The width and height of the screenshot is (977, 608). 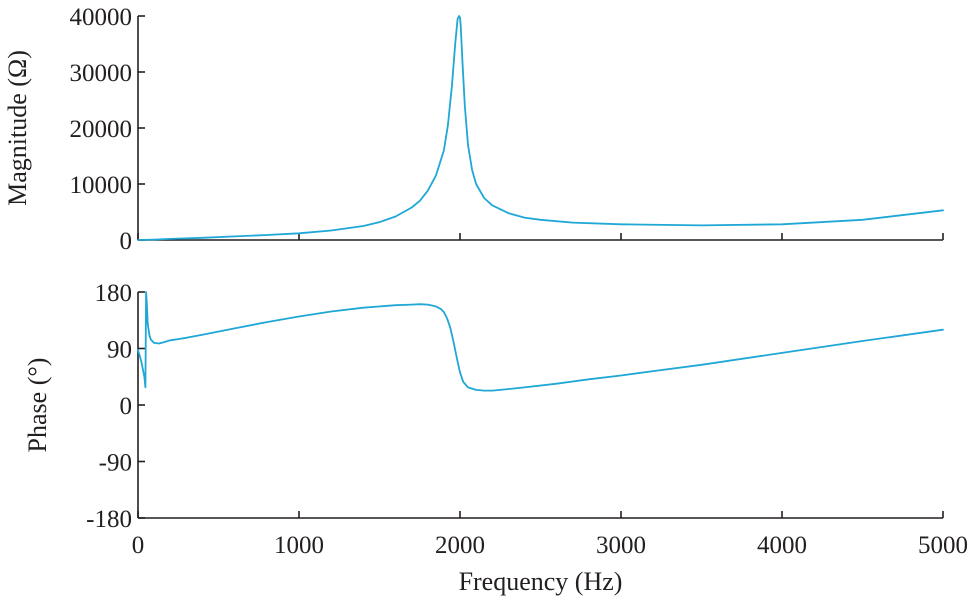 What do you see at coordinates (37, 405) in the screenshot?
I see `phase-y-axis-label: Phase (°)` at bounding box center [37, 405].